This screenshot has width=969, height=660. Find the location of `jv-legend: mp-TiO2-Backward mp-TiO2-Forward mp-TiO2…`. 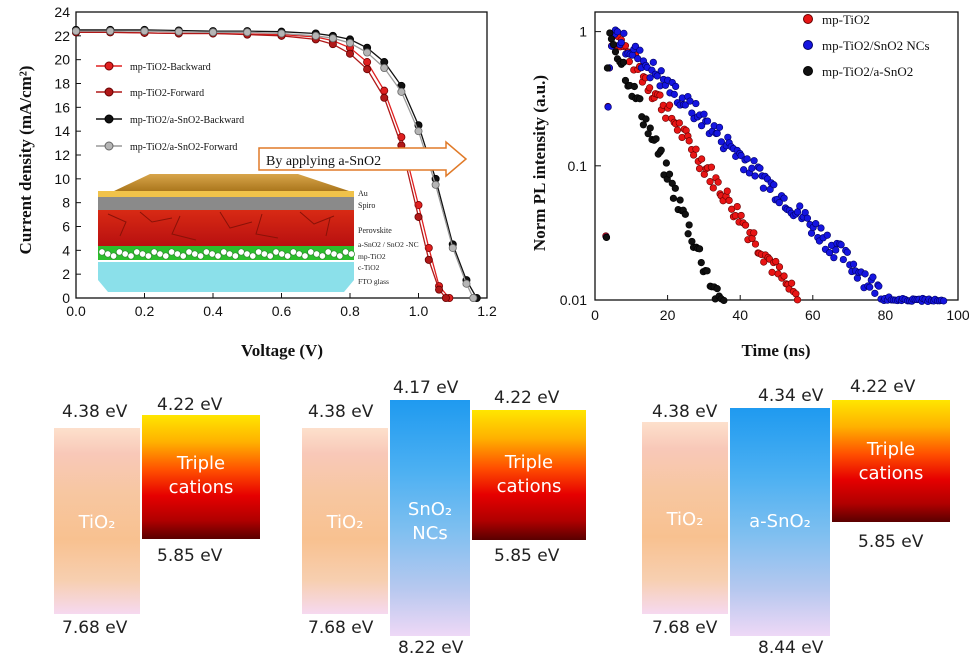

jv-legend: mp-TiO2-Backward mp-TiO2-Forward mp-TiO2… is located at coordinates (170, 107).